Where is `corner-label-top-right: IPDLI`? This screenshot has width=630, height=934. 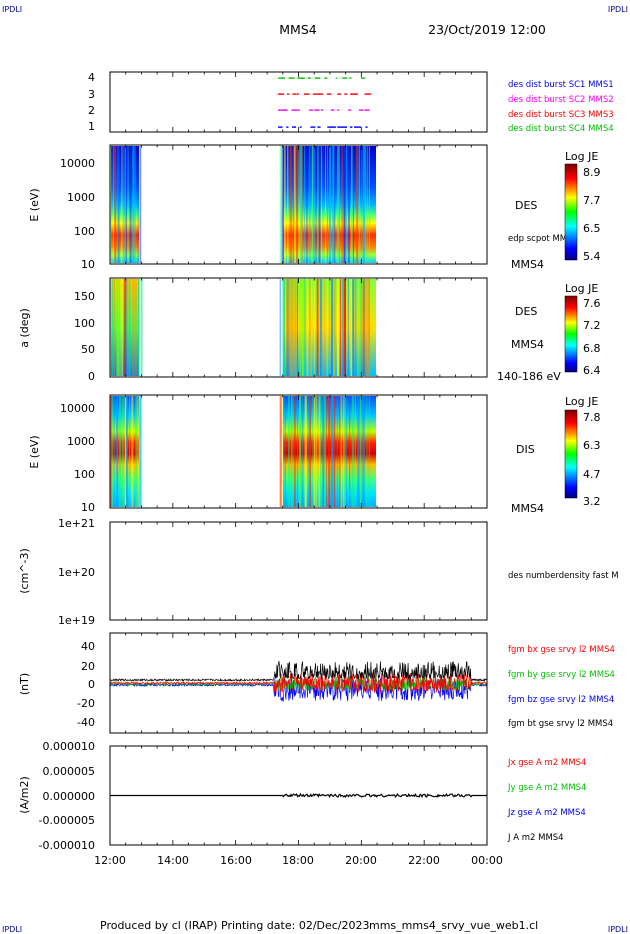
corner-label-top-right: IPDLI is located at coordinates (618, 9).